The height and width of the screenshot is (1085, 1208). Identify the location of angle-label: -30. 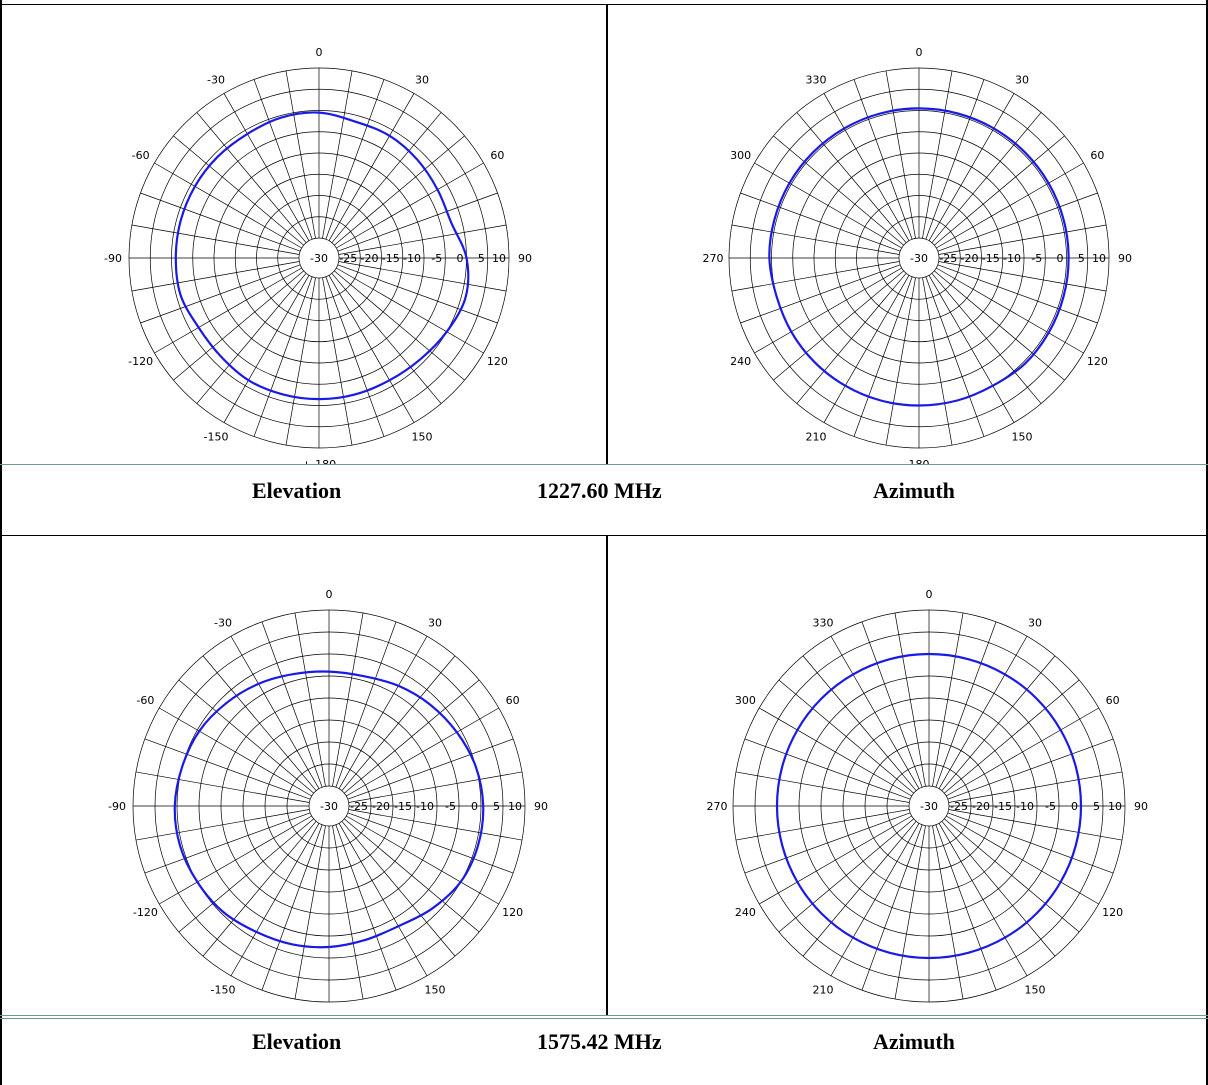
(223, 622).